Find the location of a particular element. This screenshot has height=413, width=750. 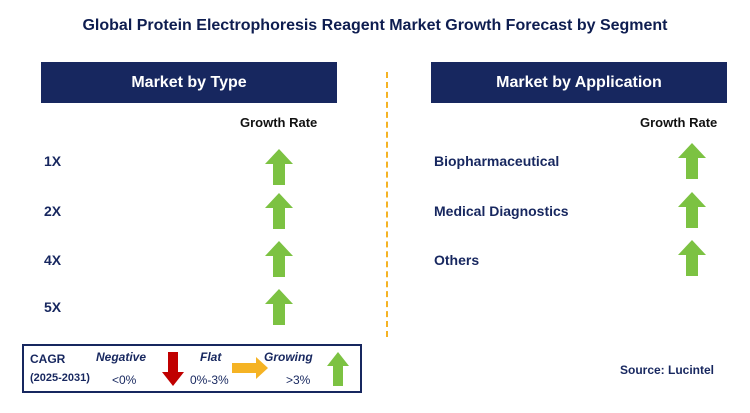

application-row-label: Biopharmaceutical is located at coordinates (497, 161).